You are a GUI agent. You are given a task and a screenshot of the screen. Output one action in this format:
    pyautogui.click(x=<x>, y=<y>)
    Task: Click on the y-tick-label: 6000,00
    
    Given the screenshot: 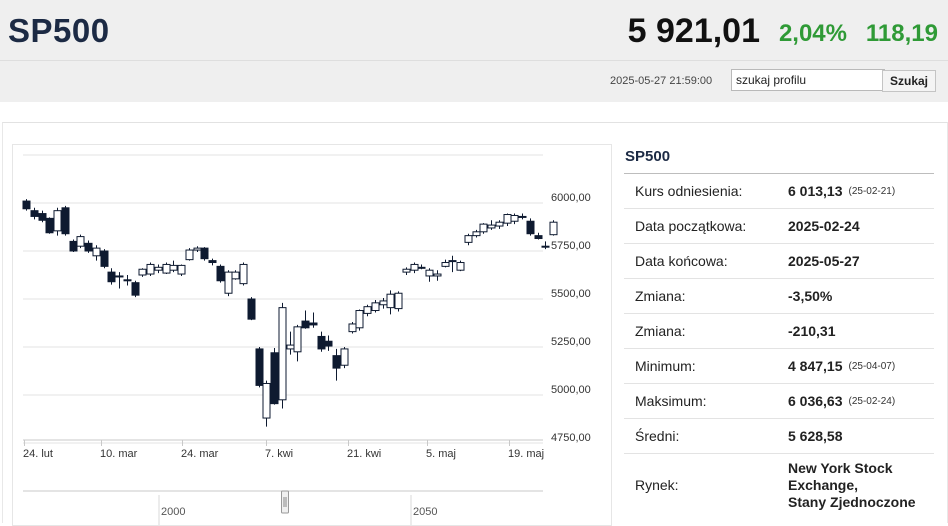 What is the action you would take?
    pyautogui.click(x=571, y=198)
    